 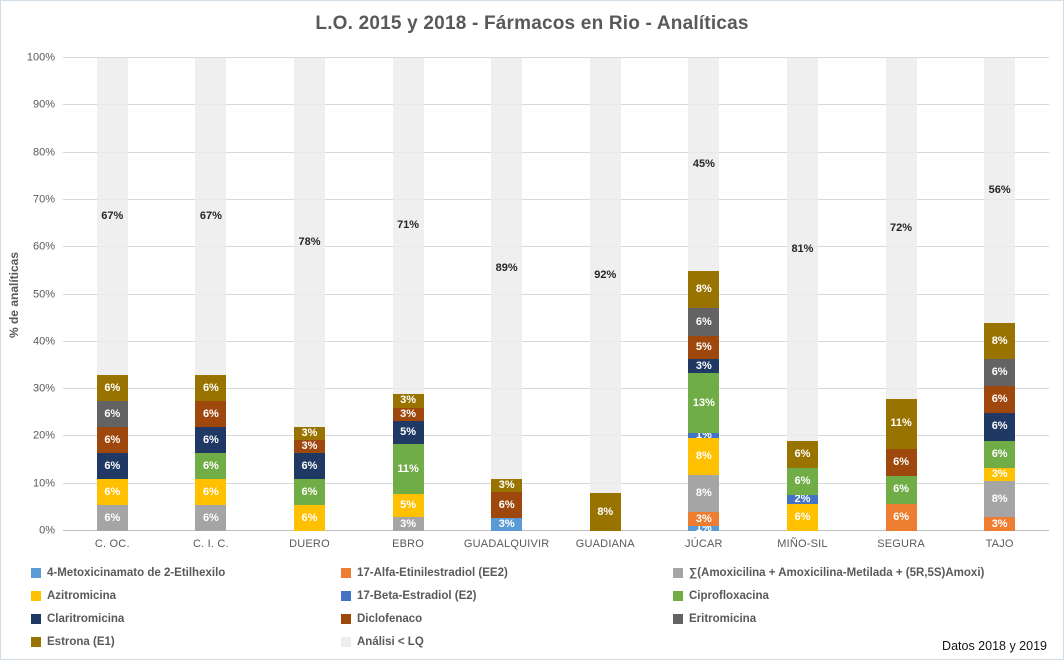 I want to click on category-slot: 6% 6% 6% 3% 3% 78%, so click(x=309, y=294).